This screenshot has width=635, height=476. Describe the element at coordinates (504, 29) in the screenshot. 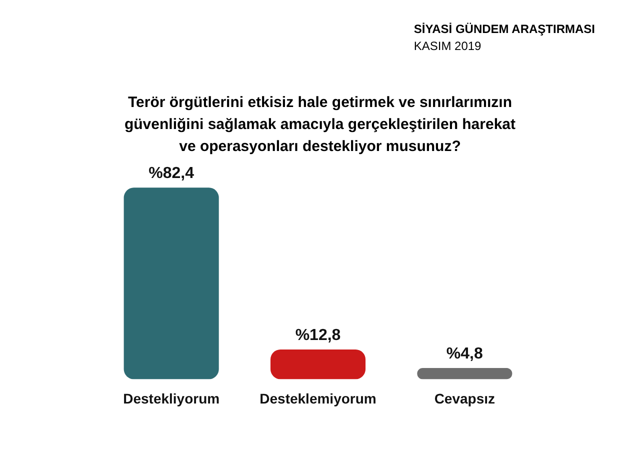

I see `chart-subtitle: SİYASİ GÜNDEM ARAŞTIRMASI` at that location.